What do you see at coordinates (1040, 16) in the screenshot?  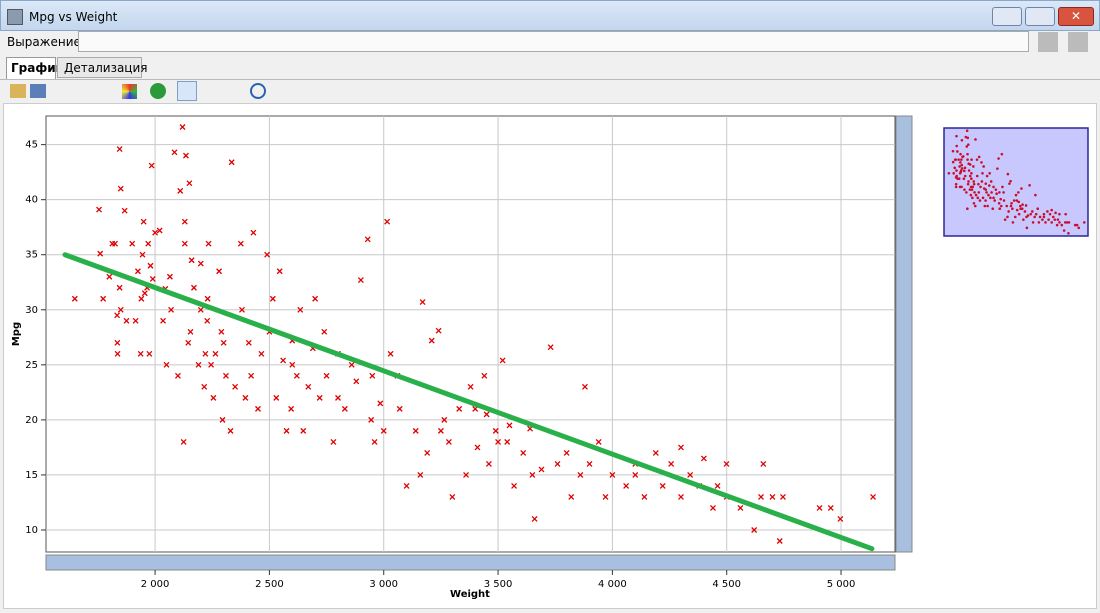 I see `maximize-button` at bounding box center [1040, 16].